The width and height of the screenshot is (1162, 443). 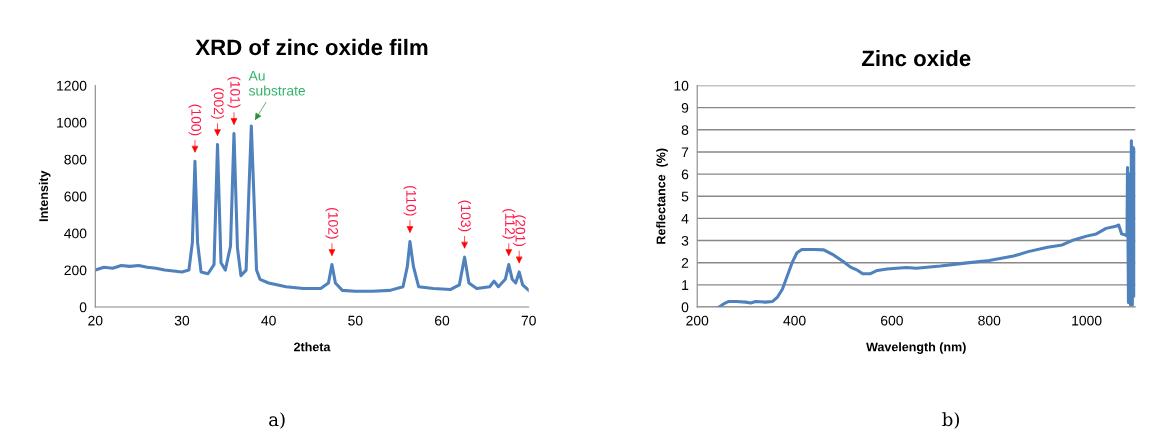 I want to click on x-tick-label: 50, so click(x=355, y=320).